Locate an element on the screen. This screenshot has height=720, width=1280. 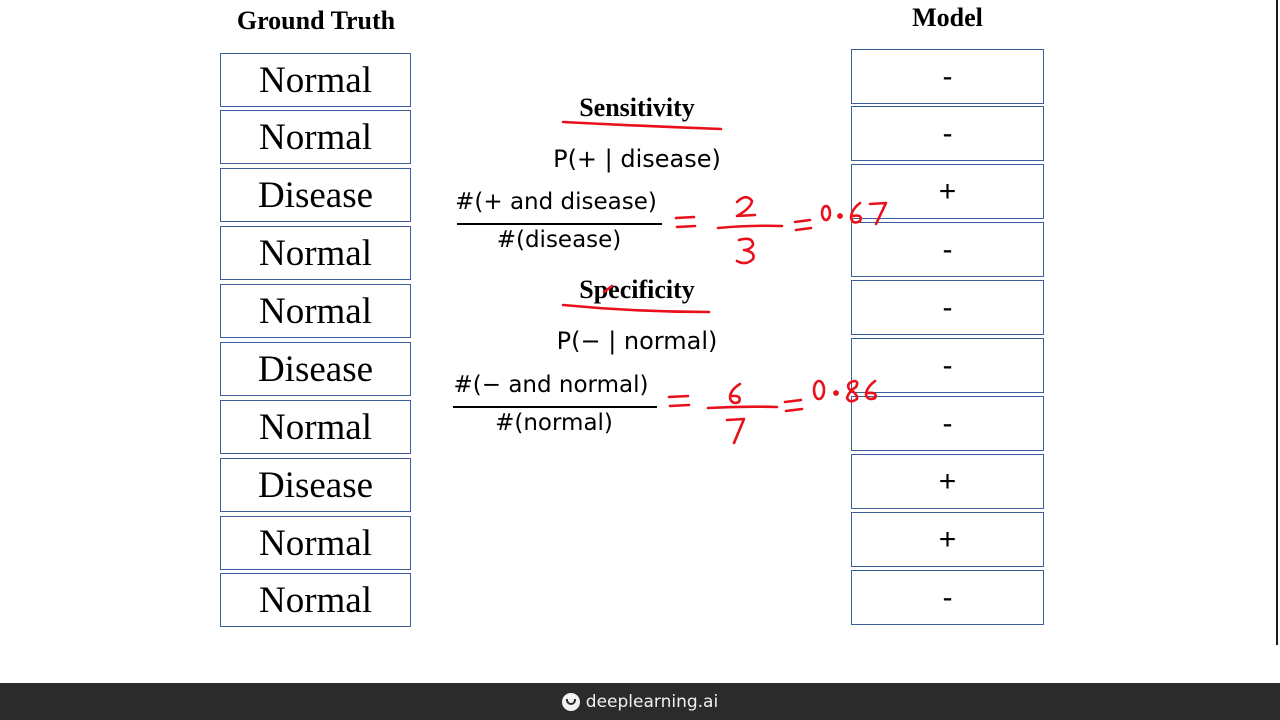
specificity-fraction-bar is located at coordinates (555, 407).